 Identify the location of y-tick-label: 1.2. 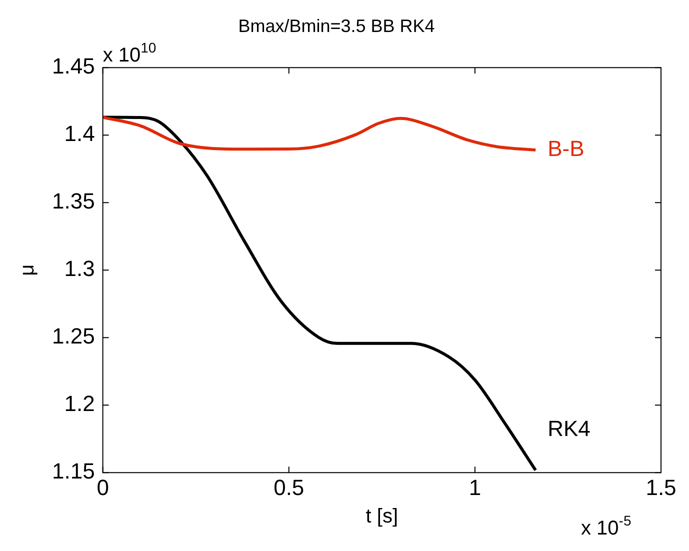
(79, 403).